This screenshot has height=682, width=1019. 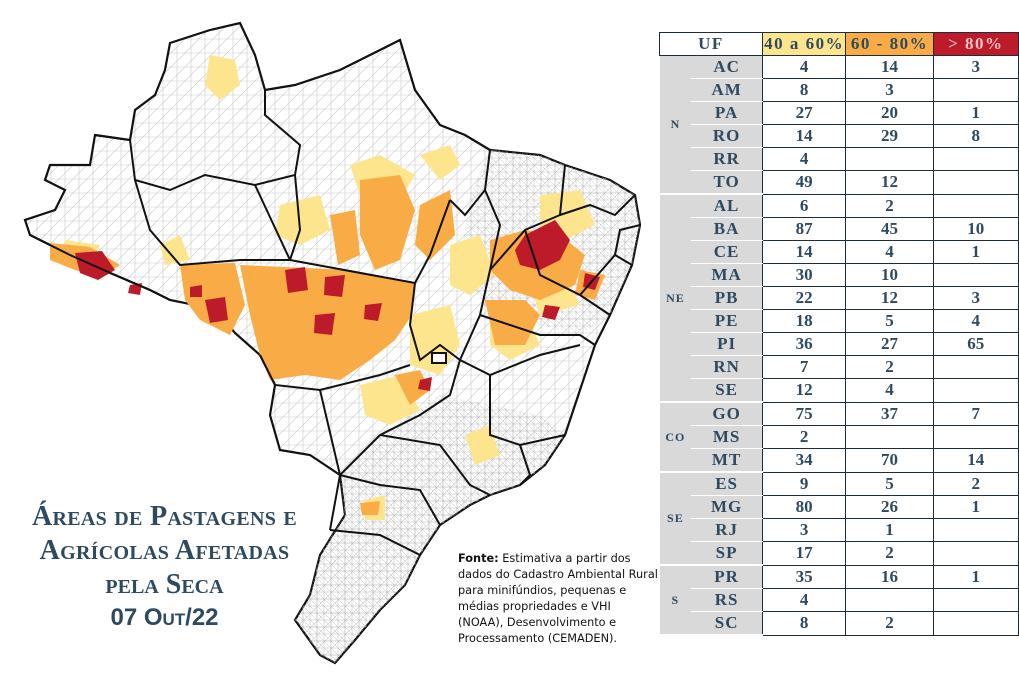 What do you see at coordinates (727, 576) in the screenshot?
I see `state-cell: PR` at bounding box center [727, 576].